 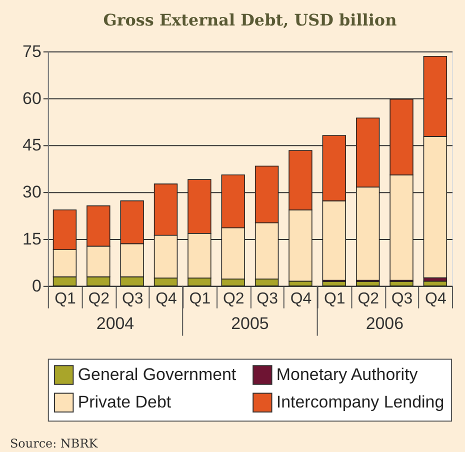 What do you see at coordinates (360, 402) in the screenshot?
I see `legend-label: Intercompany Lending` at bounding box center [360, 402].